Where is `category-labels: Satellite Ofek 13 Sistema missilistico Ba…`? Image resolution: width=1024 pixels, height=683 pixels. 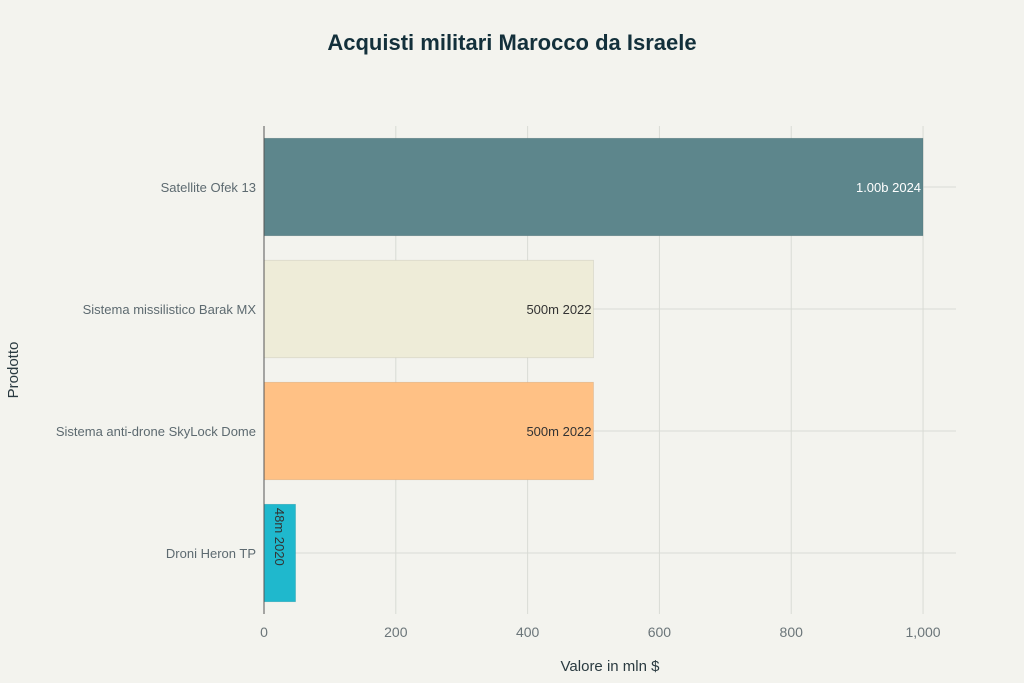
category-labels: Satellite Ofek 13 Sistema missilistico Ba… is located at coordinates (156, 370).